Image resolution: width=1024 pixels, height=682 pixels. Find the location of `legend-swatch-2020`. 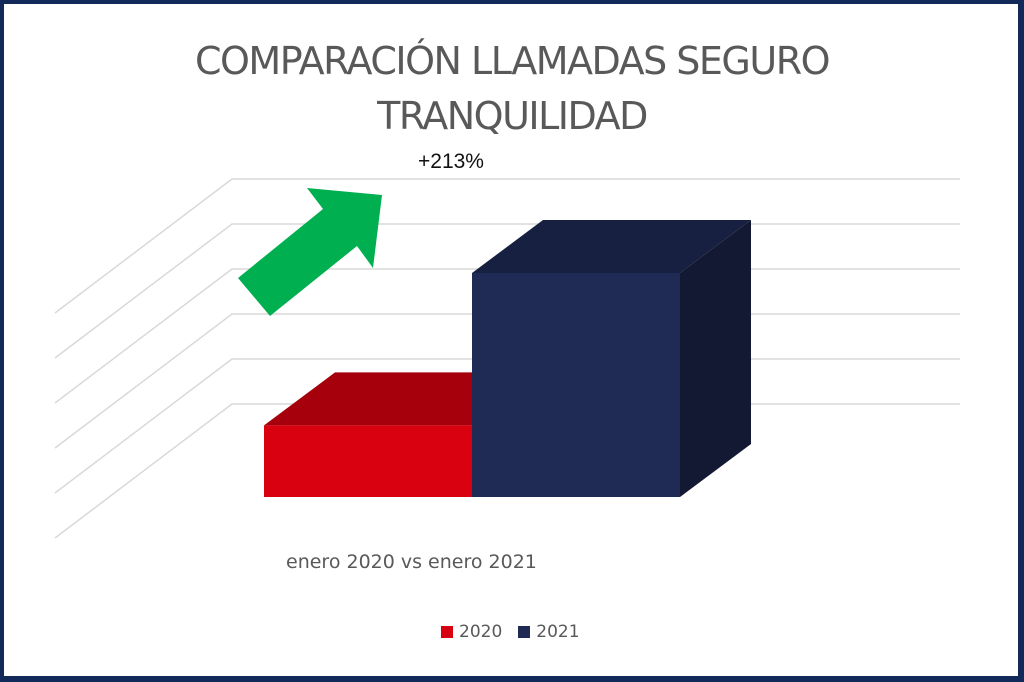

legend-swatch-2020 is located at coordinates (447, 632).